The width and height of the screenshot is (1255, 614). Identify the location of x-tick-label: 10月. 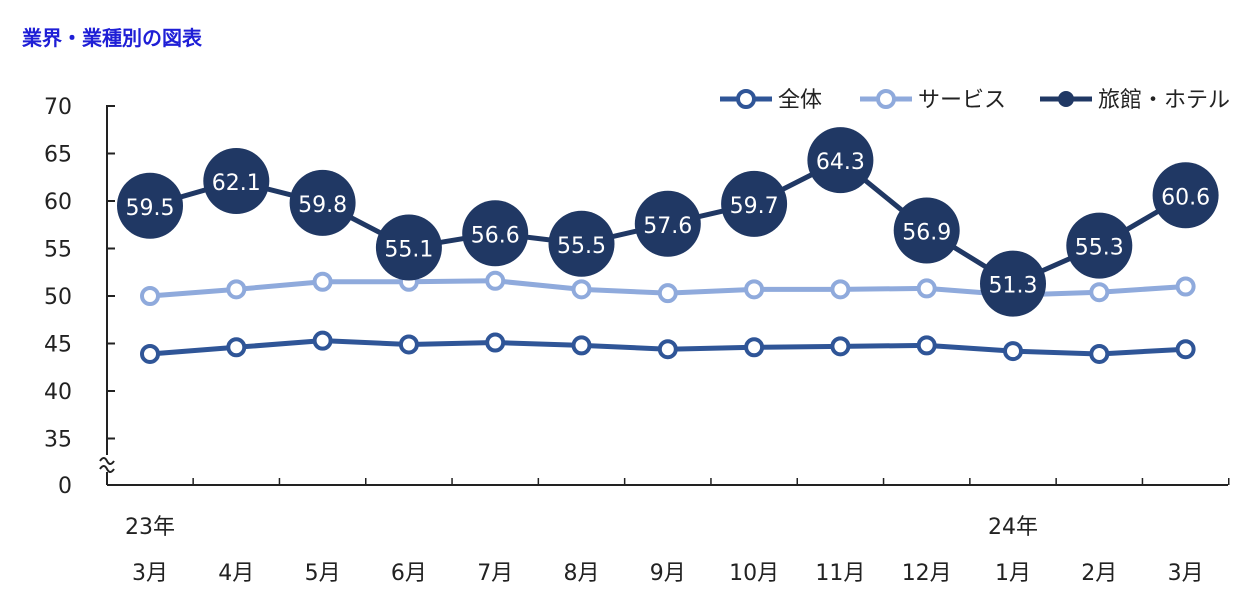
(754, 573).